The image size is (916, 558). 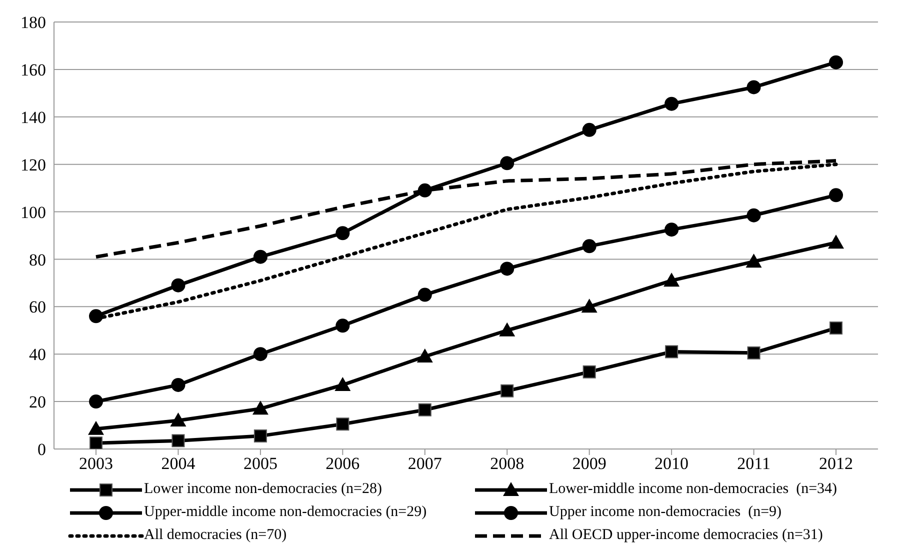 What do you see at coordinates (33, 70) in the screenshot?
I see `y-tick-label: 160` at bounding box center [33, 70].